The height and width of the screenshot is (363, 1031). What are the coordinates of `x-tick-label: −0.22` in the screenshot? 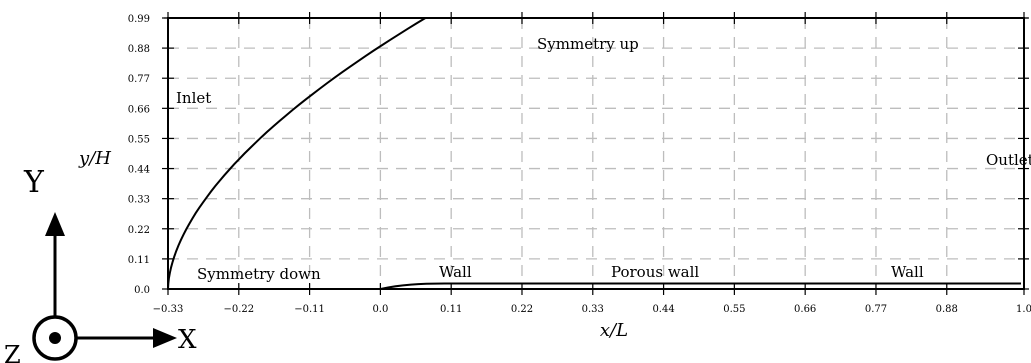 It's located at (238, 309).